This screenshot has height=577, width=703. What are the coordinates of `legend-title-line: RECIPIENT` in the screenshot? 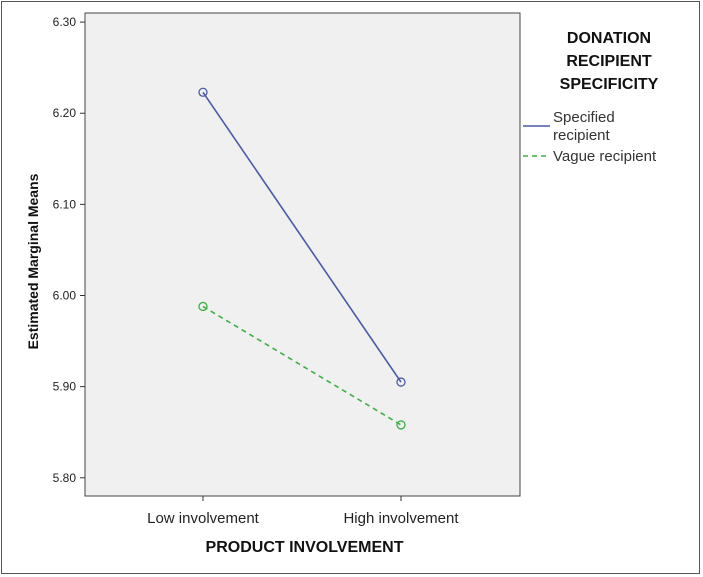 It's located at (609, 61).